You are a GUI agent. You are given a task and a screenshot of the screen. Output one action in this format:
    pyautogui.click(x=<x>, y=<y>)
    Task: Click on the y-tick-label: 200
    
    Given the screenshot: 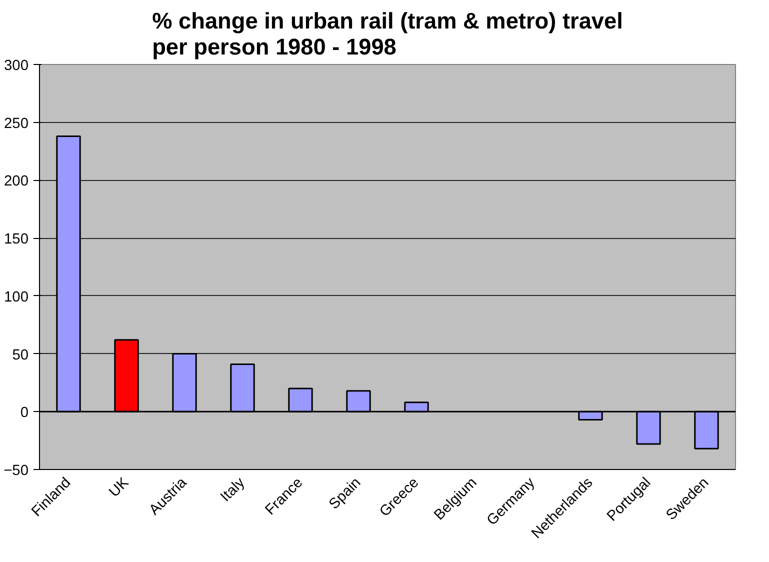 What is the action you would take?
    pyautogui.click(x=16, y=182)
    